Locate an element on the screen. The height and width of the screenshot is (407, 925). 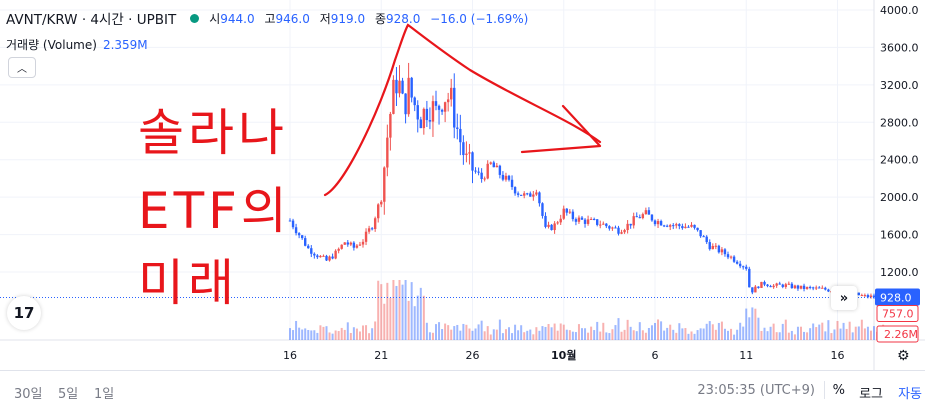
scroll-to-realtime-button: » is located at coordinates (844, 298).